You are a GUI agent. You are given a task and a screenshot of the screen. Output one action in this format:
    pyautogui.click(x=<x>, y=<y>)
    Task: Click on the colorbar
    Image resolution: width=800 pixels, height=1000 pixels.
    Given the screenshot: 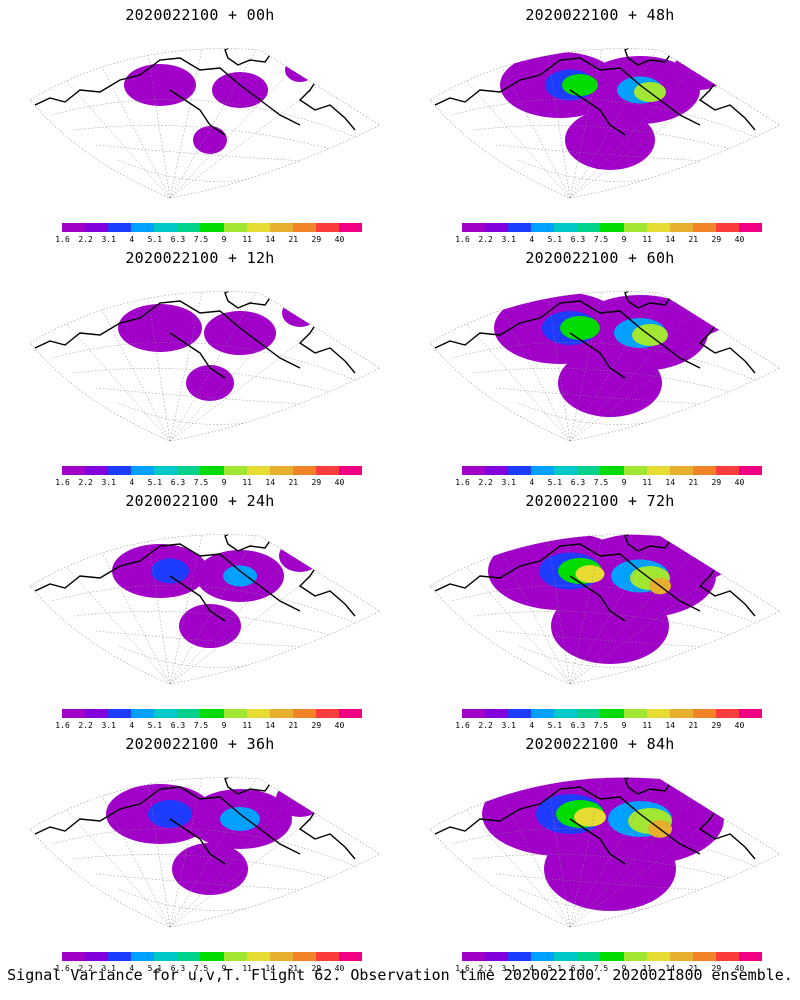 What is the action you would take?
    pyautogui.click(x=612, y=470)
    